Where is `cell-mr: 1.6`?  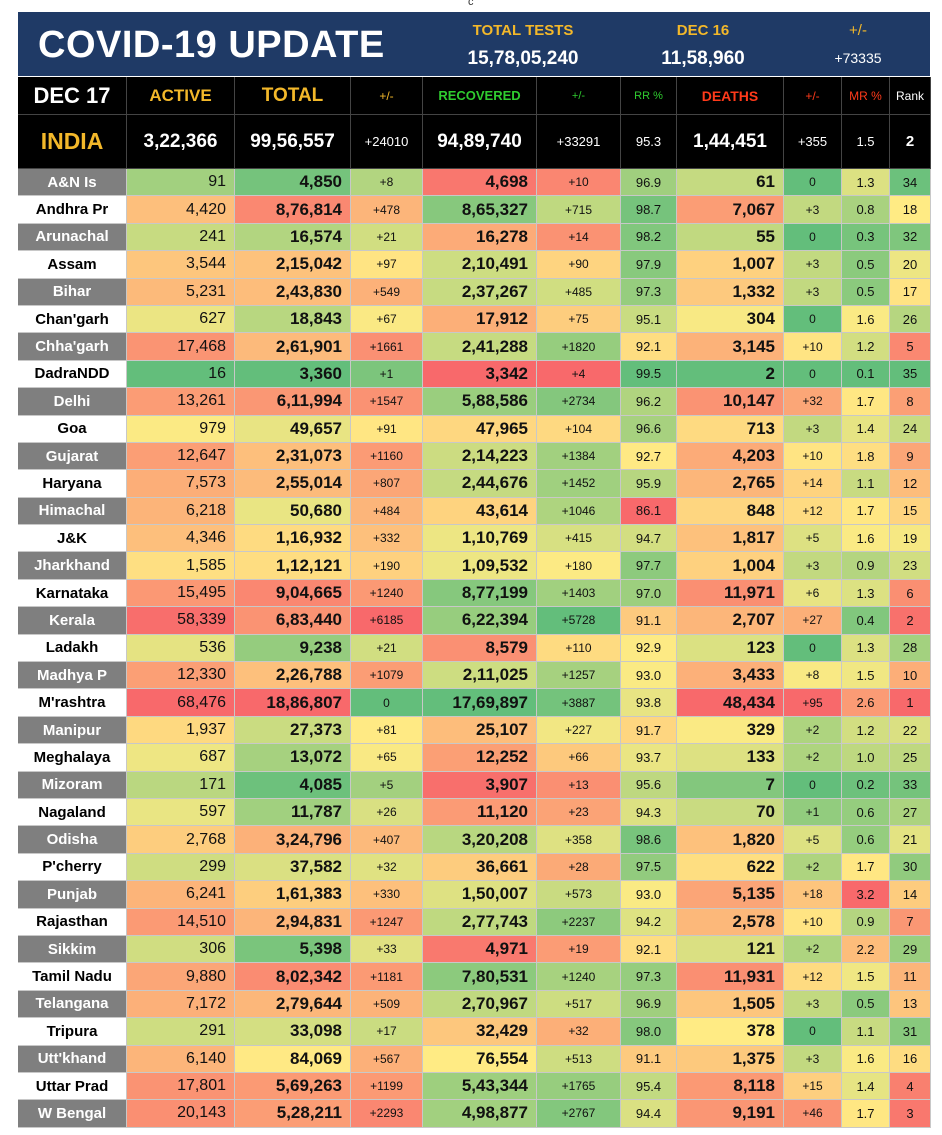 cell-mr: 1.6 is located at coordinates (866, 319).